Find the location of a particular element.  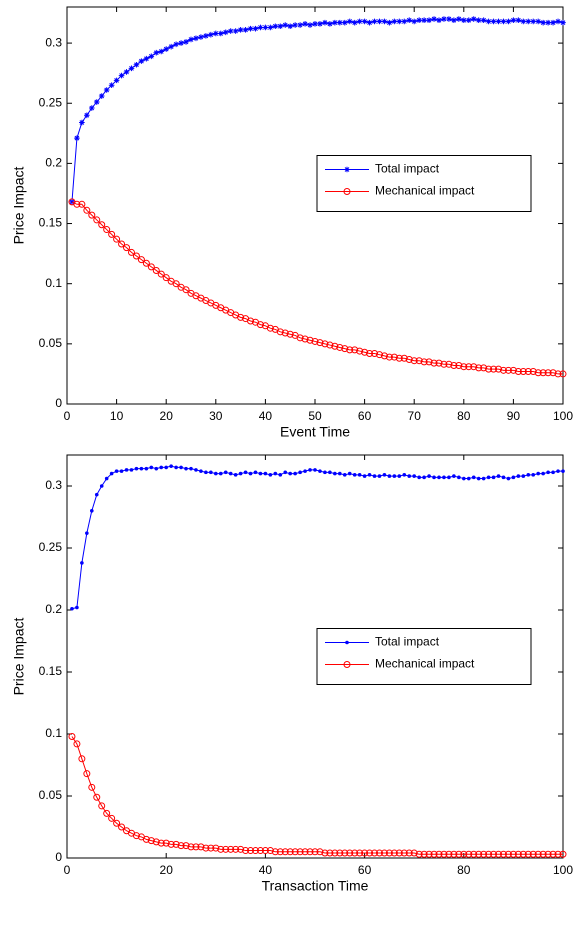

x-tick-label: 30 is located at coordinates (216, 416).